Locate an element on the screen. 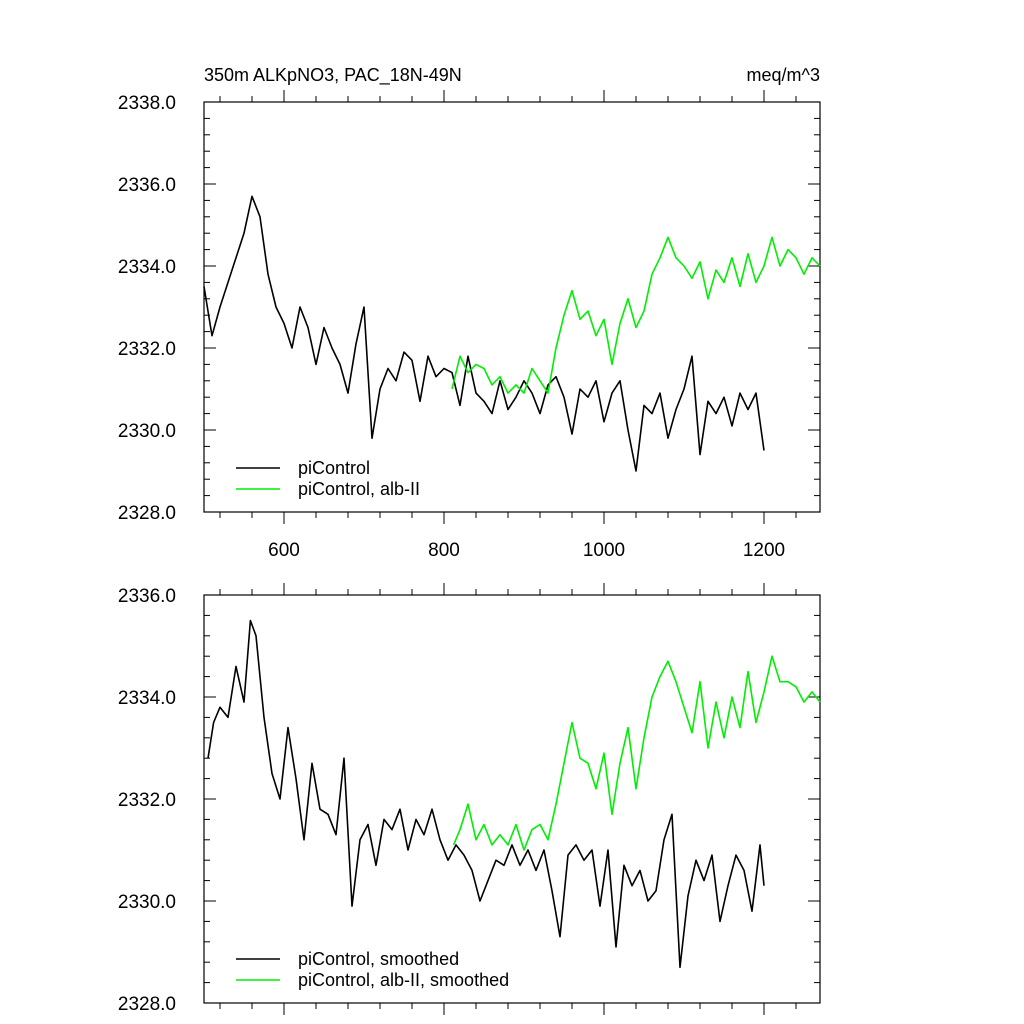 Image resolution: width=1024 pixels, height=1024 pixels. y-tick-label: 2338.0 is located at coordinates (147, 103).